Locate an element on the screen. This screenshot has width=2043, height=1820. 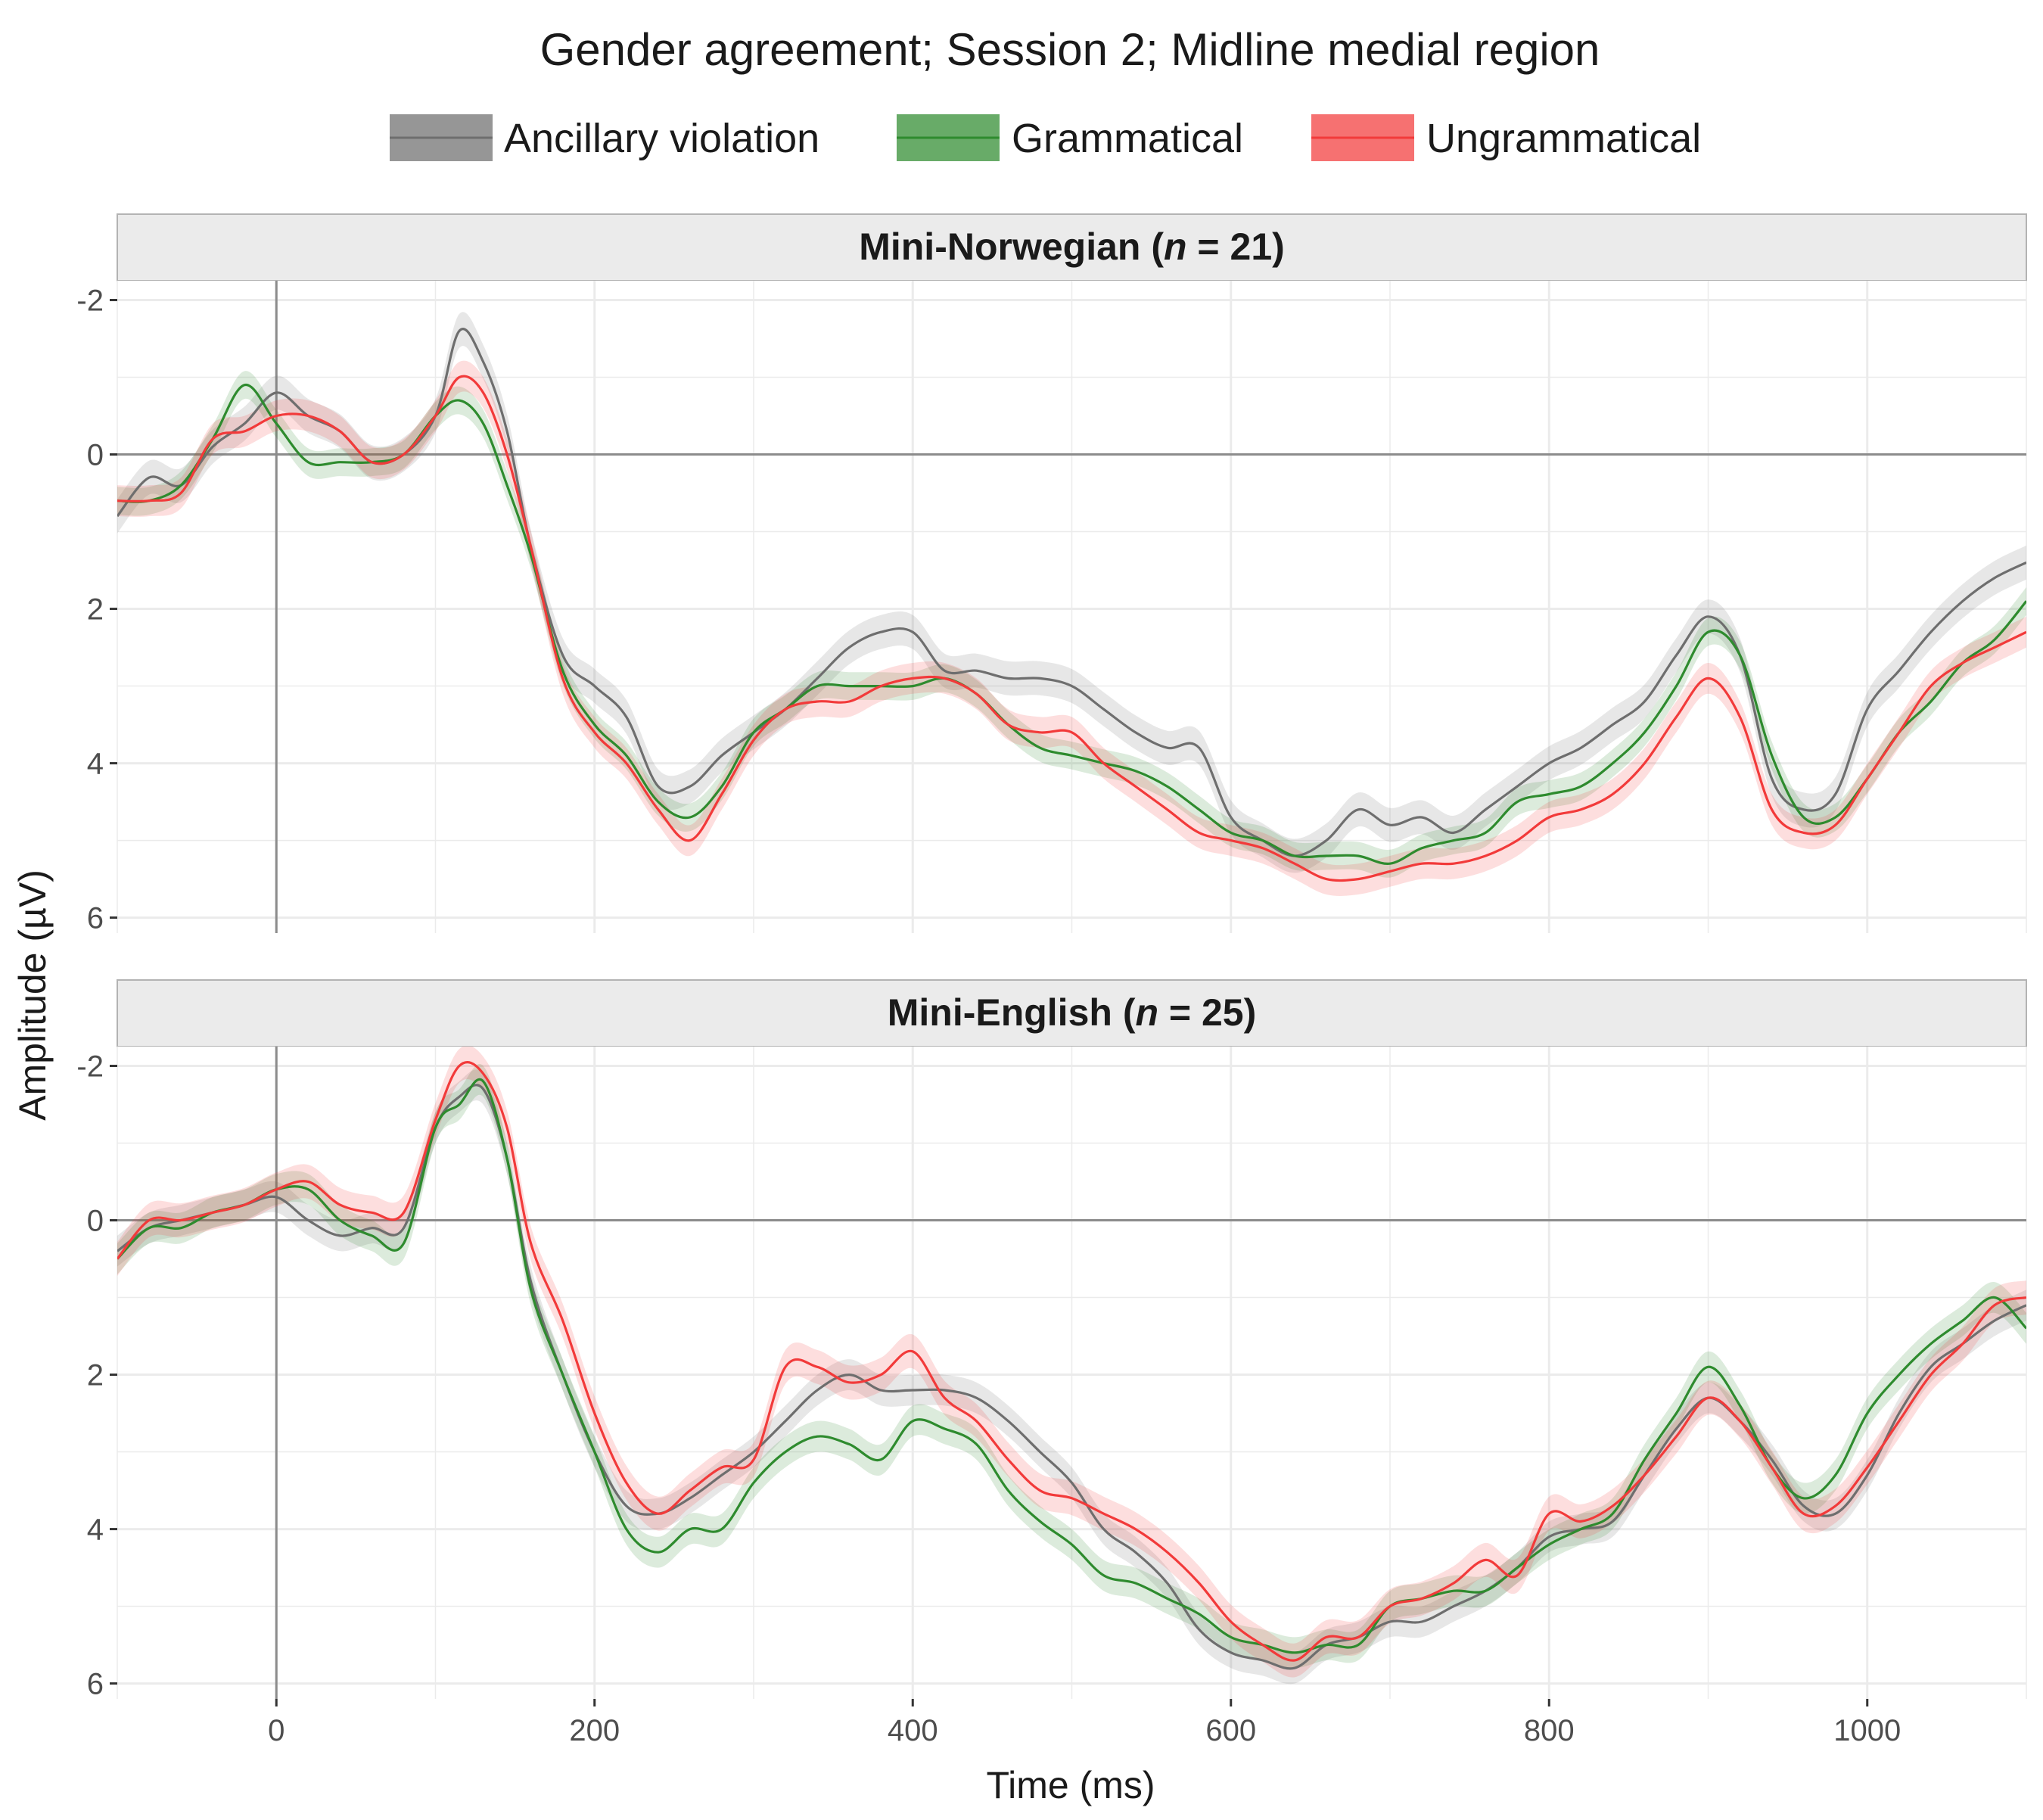
legend-item-ungrammatical: Ungrammatical is located at coordinates (1506, 137).